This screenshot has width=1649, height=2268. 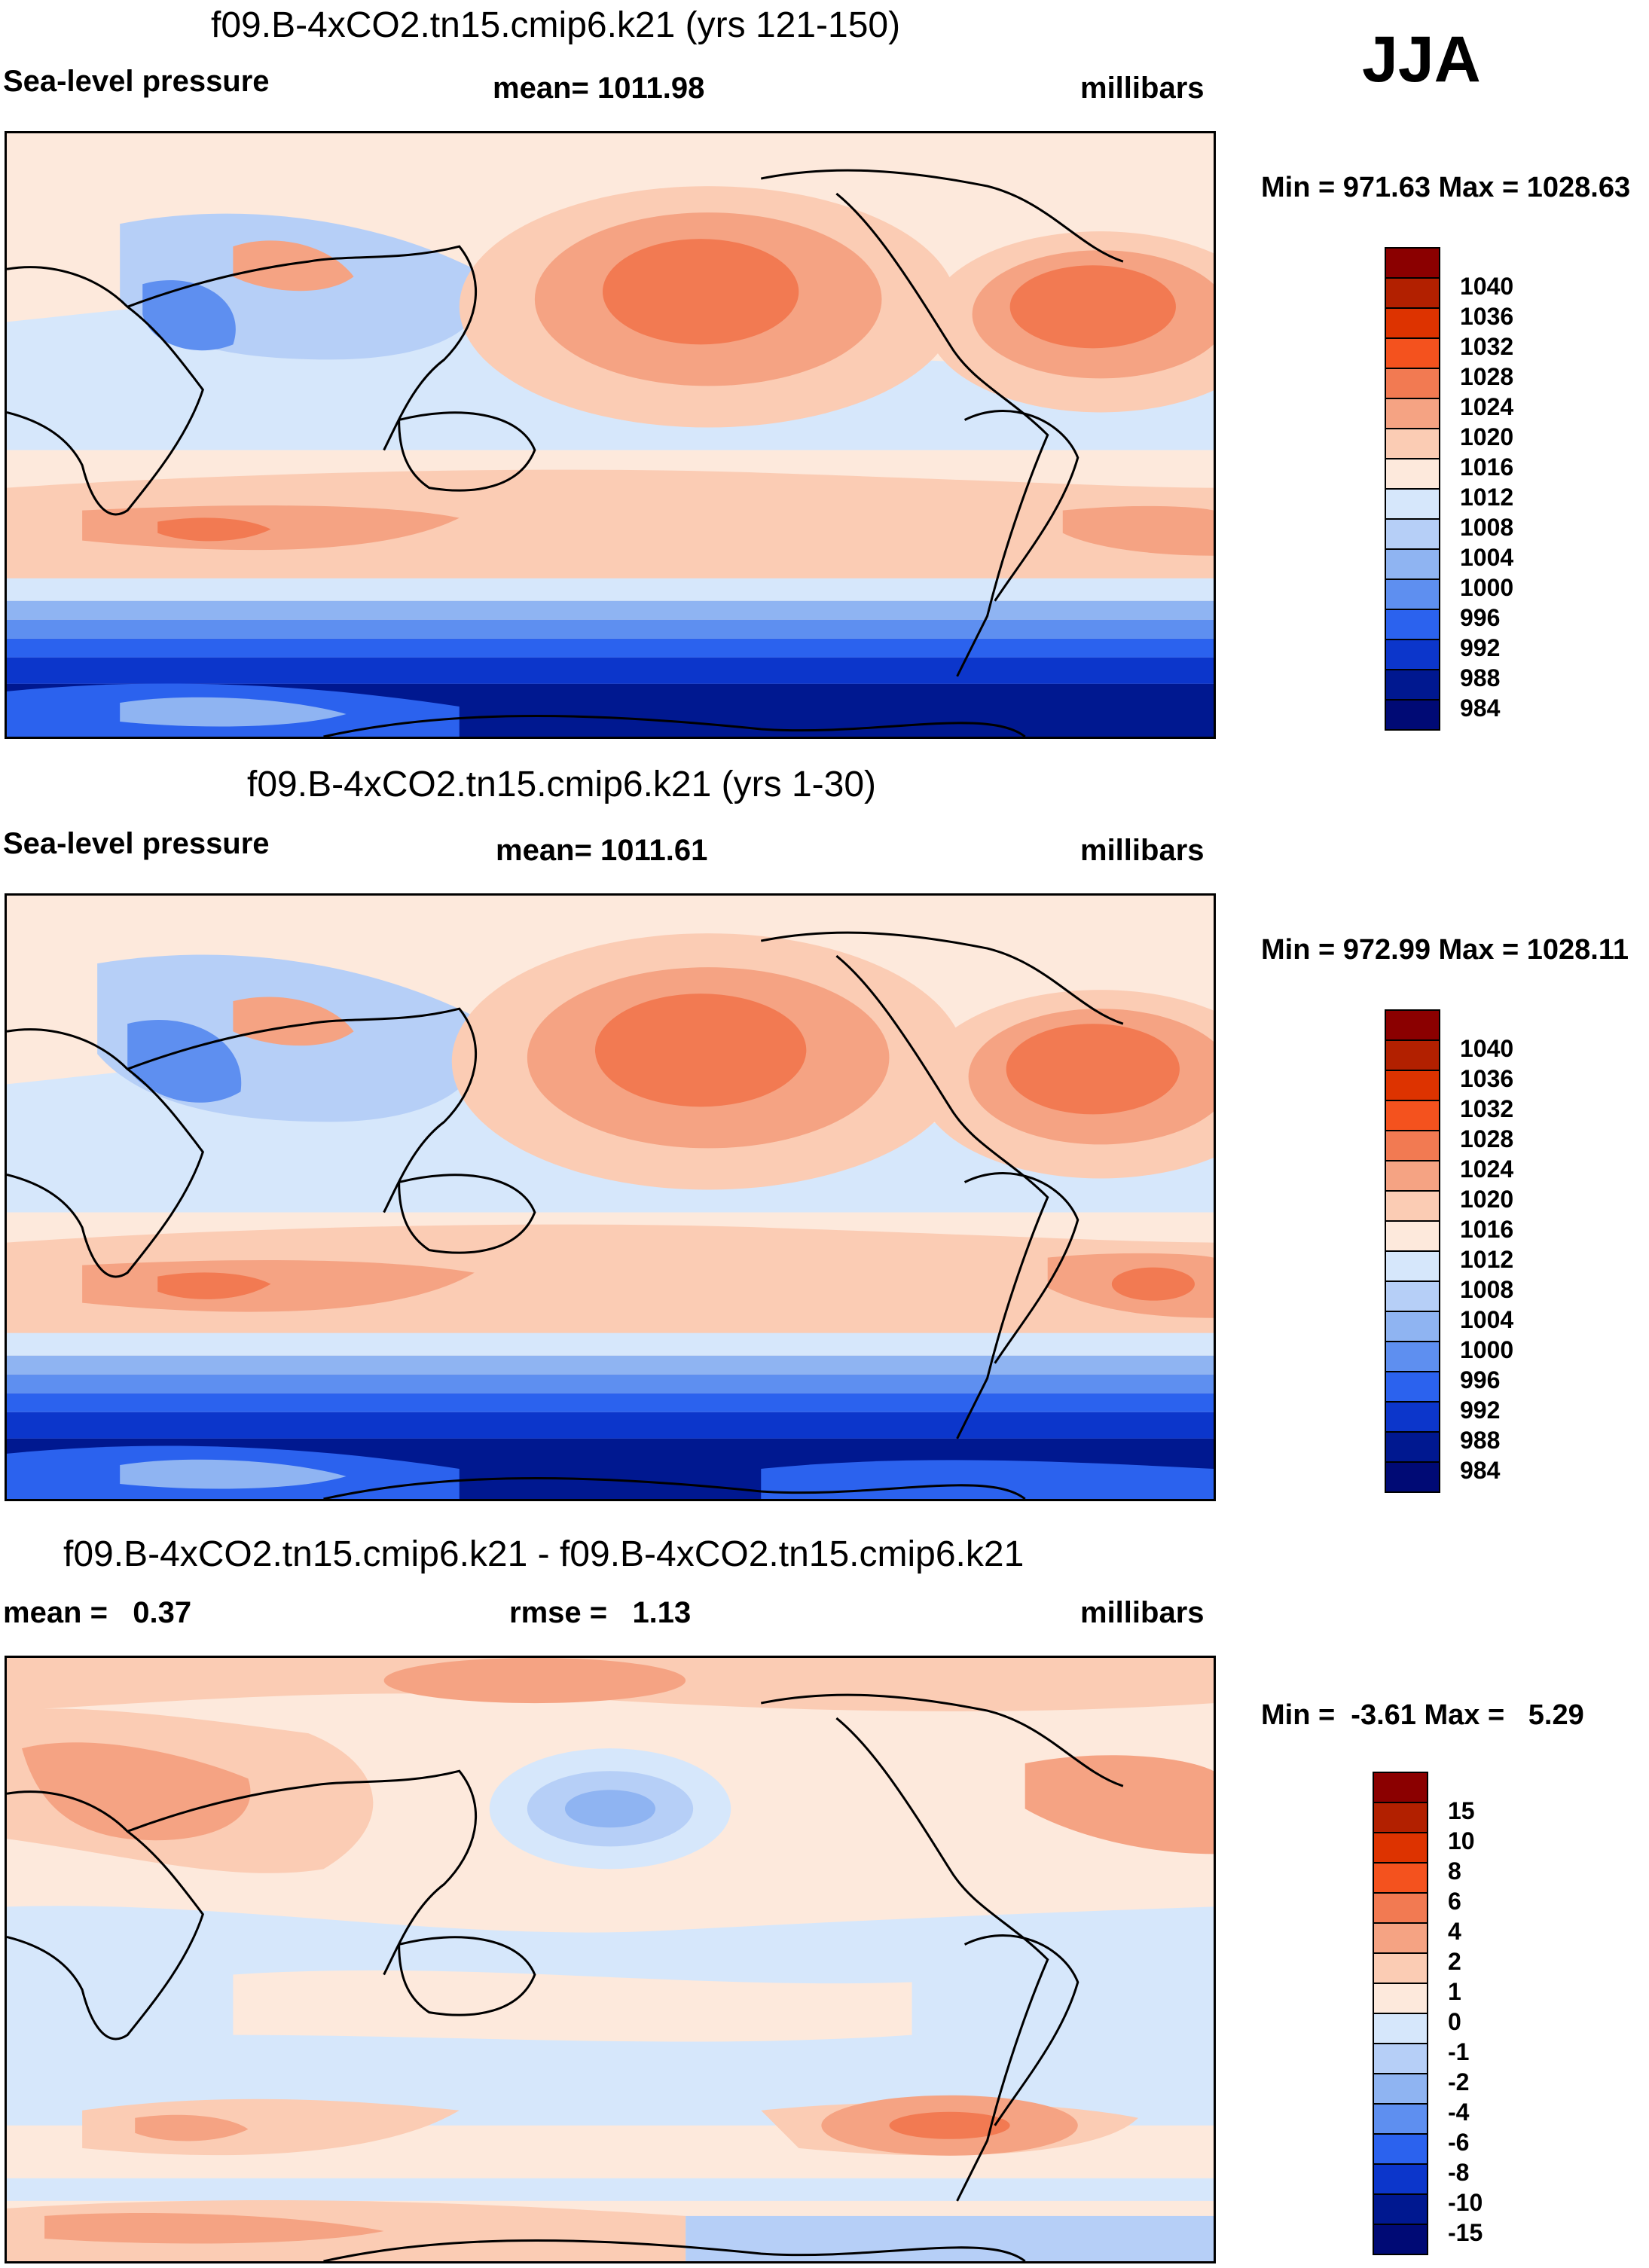 I want to click on panel2-mean-label: mean= 1011.61, so click(x=602, y=851).